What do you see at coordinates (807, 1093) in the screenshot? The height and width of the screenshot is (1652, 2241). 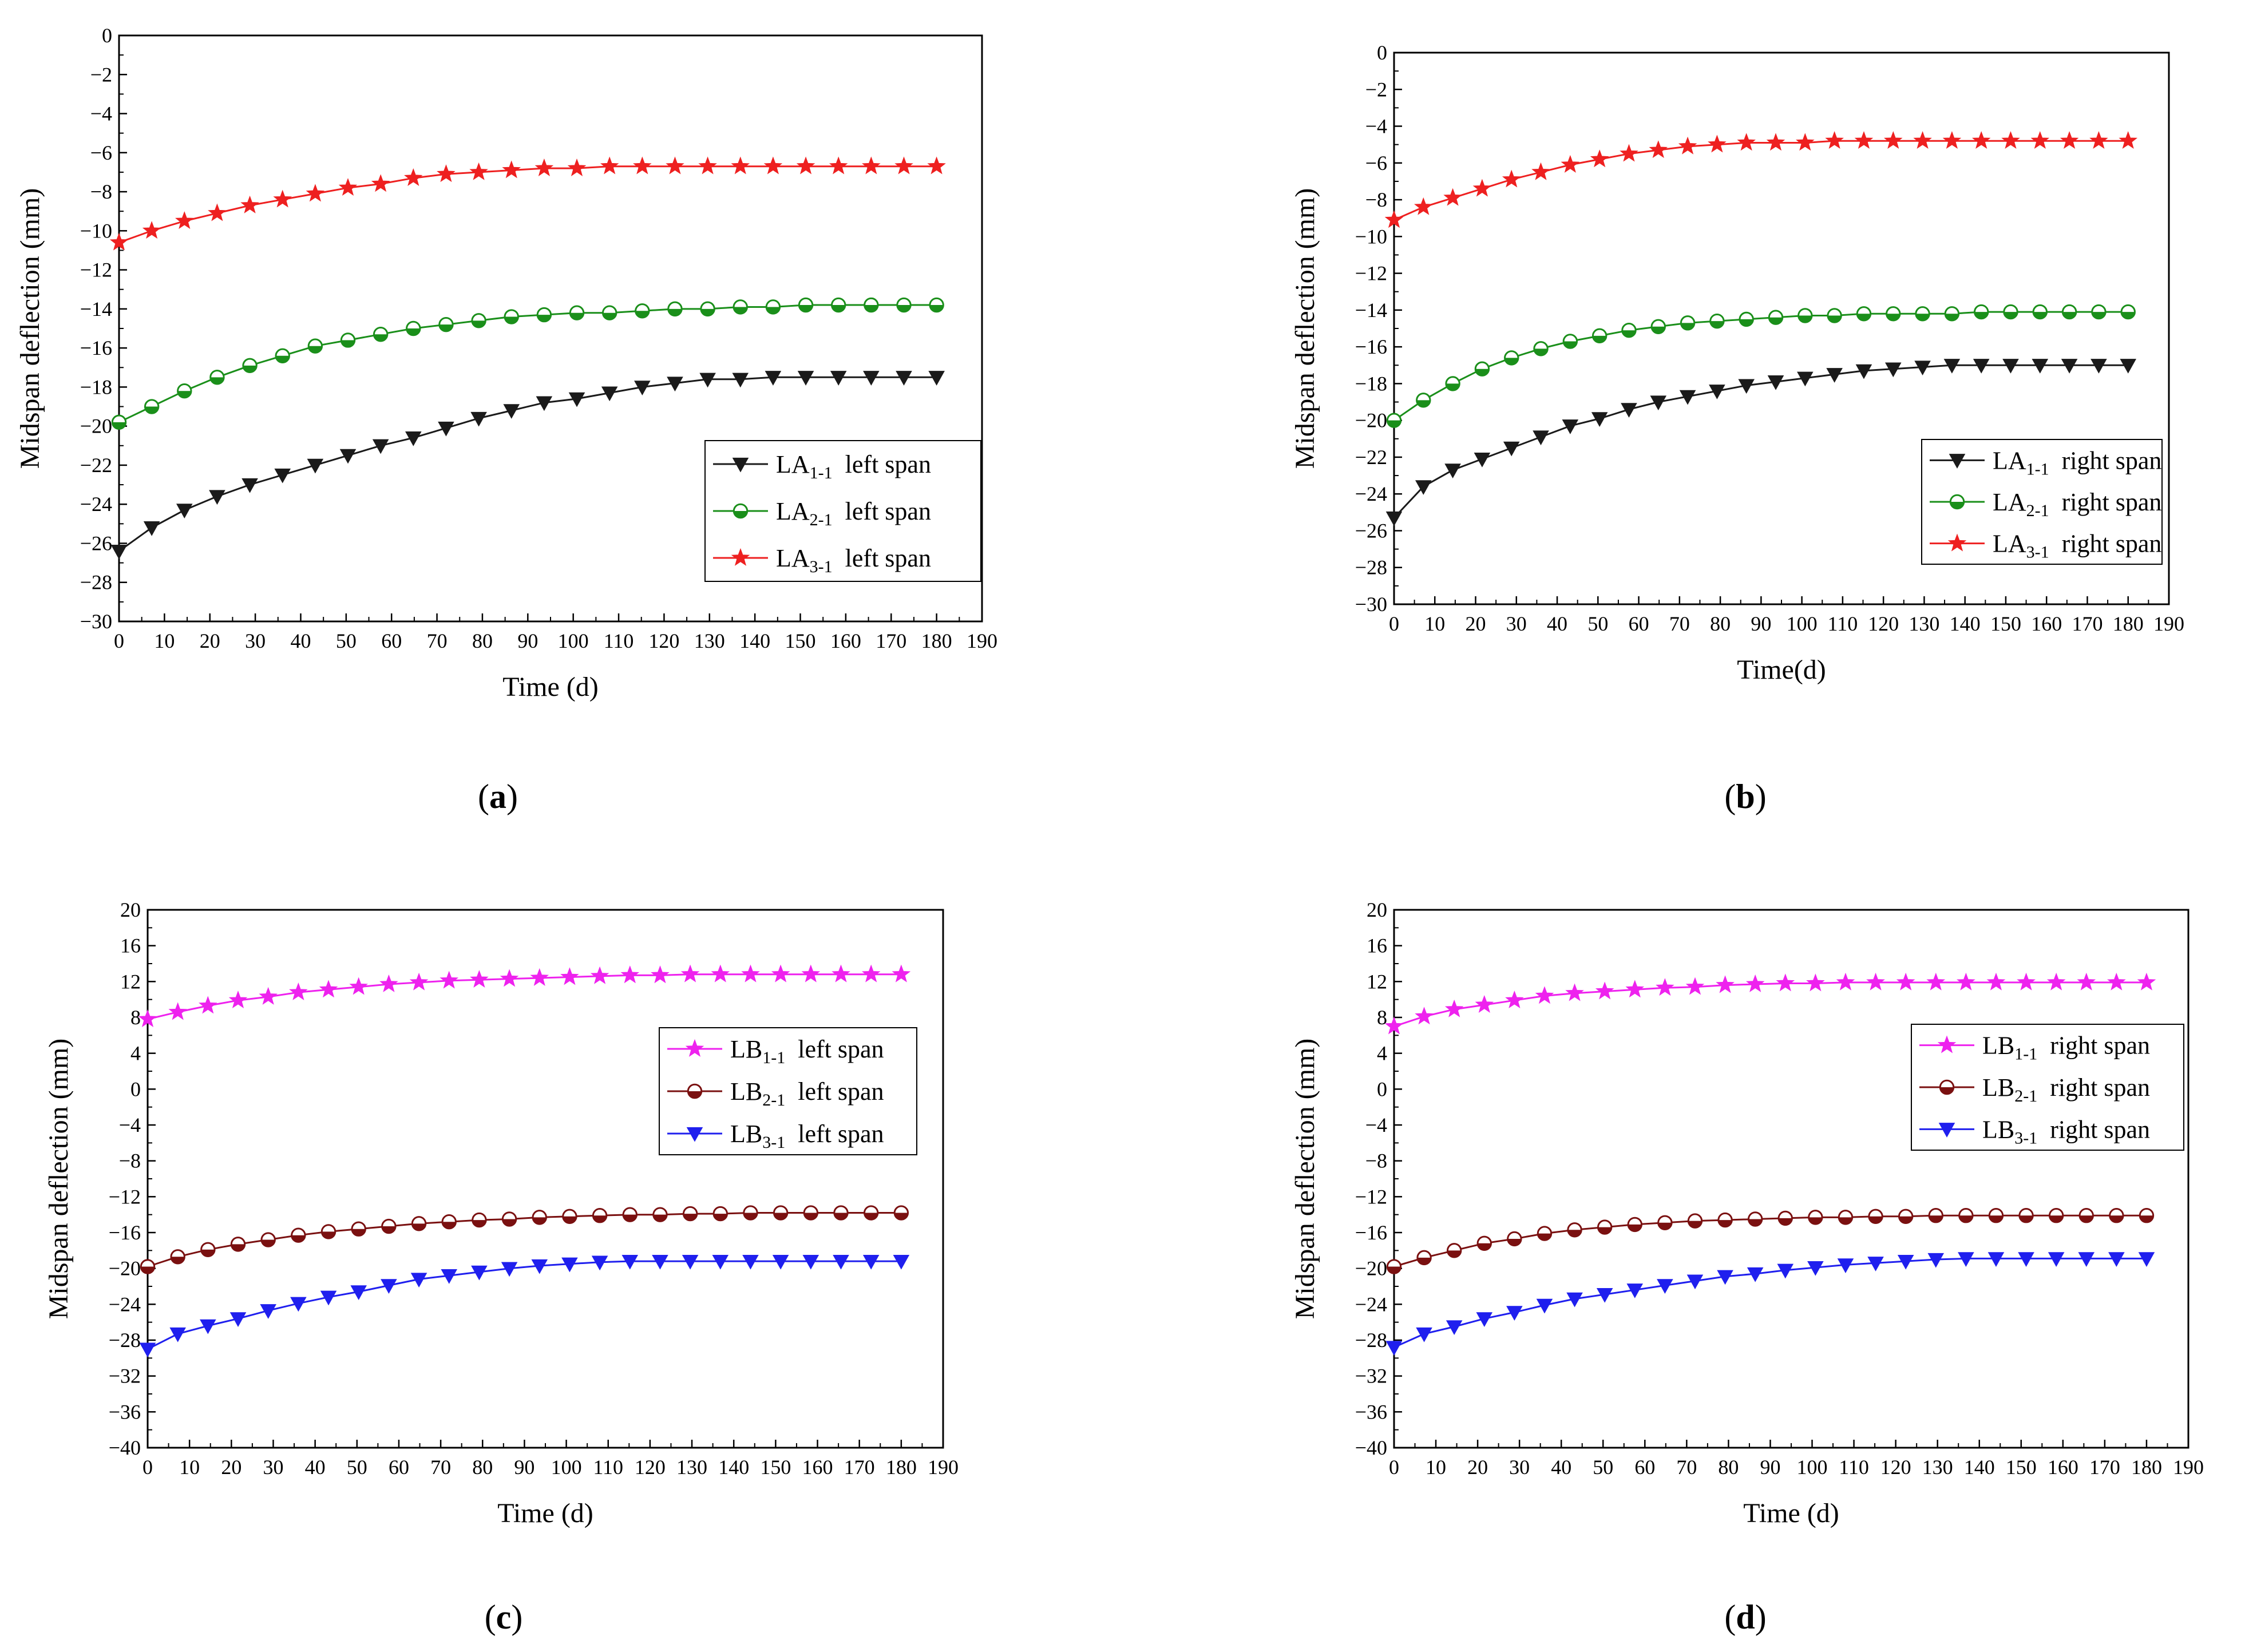 I see `panel-c-legend-label-2: LB2-1 left span` at bounding box center [807, 1093].